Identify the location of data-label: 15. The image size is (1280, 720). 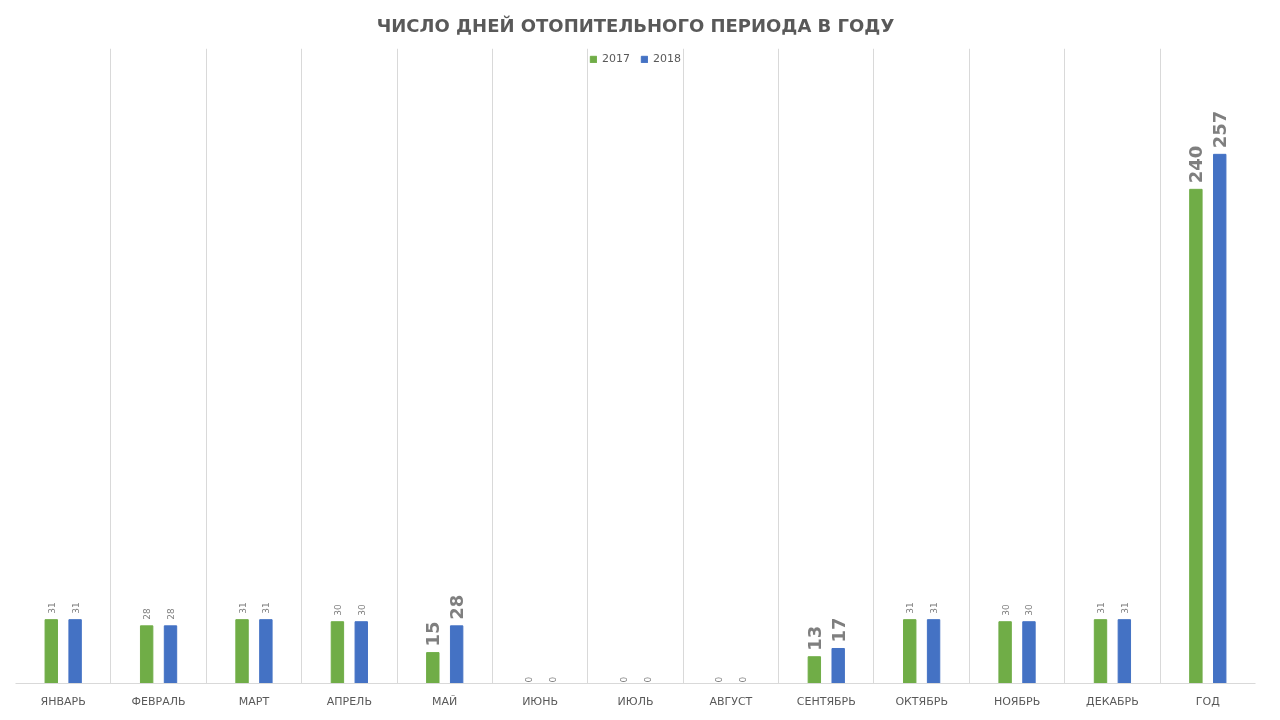
(433, 634).